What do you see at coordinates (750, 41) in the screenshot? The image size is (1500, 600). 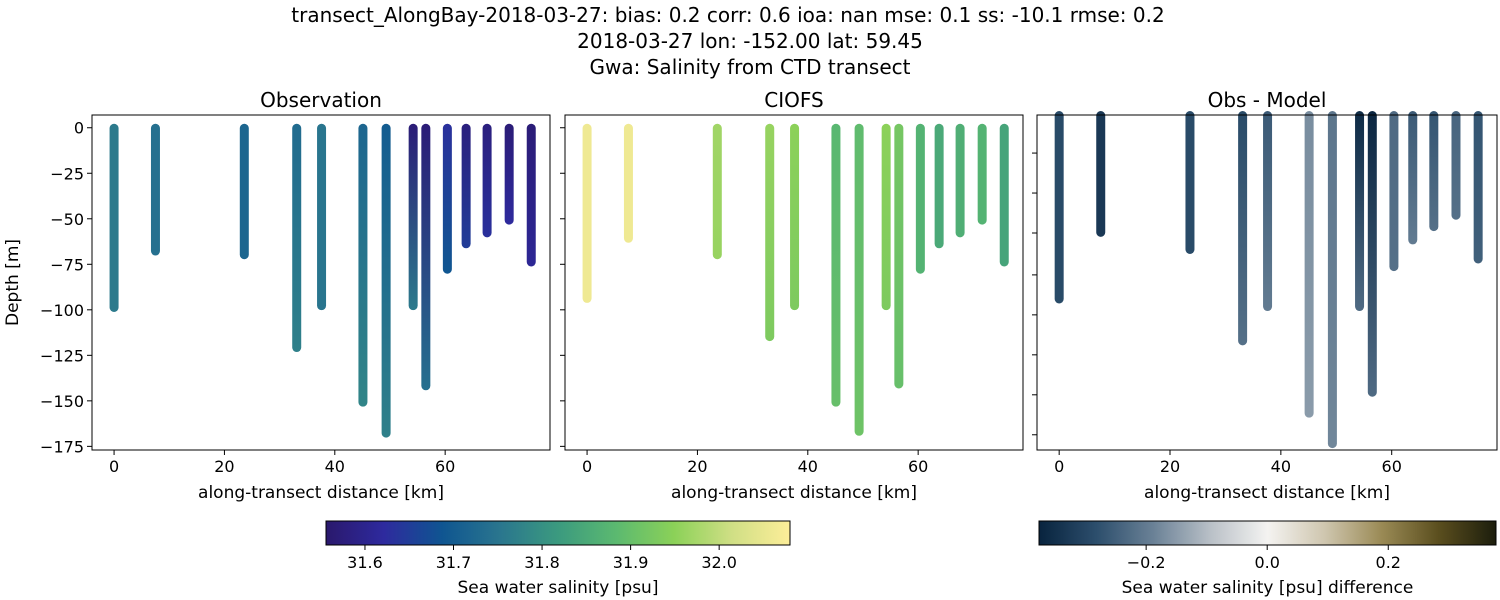 I see `figure-title-line-2: 2018-03-27 lon: -152.00 lat: 59.45` at bounding box center [750, 41].